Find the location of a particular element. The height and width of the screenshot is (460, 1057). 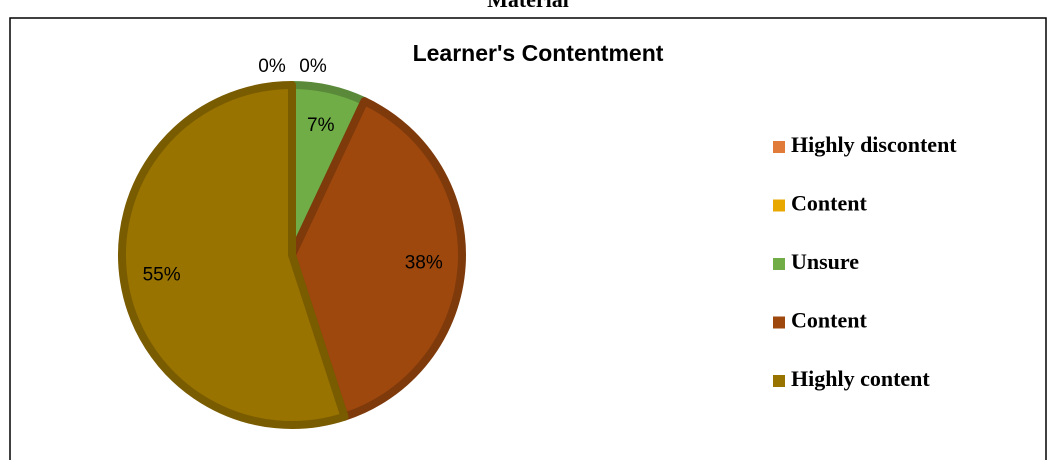

data-label: 55% is located at coordinates (162, 275).